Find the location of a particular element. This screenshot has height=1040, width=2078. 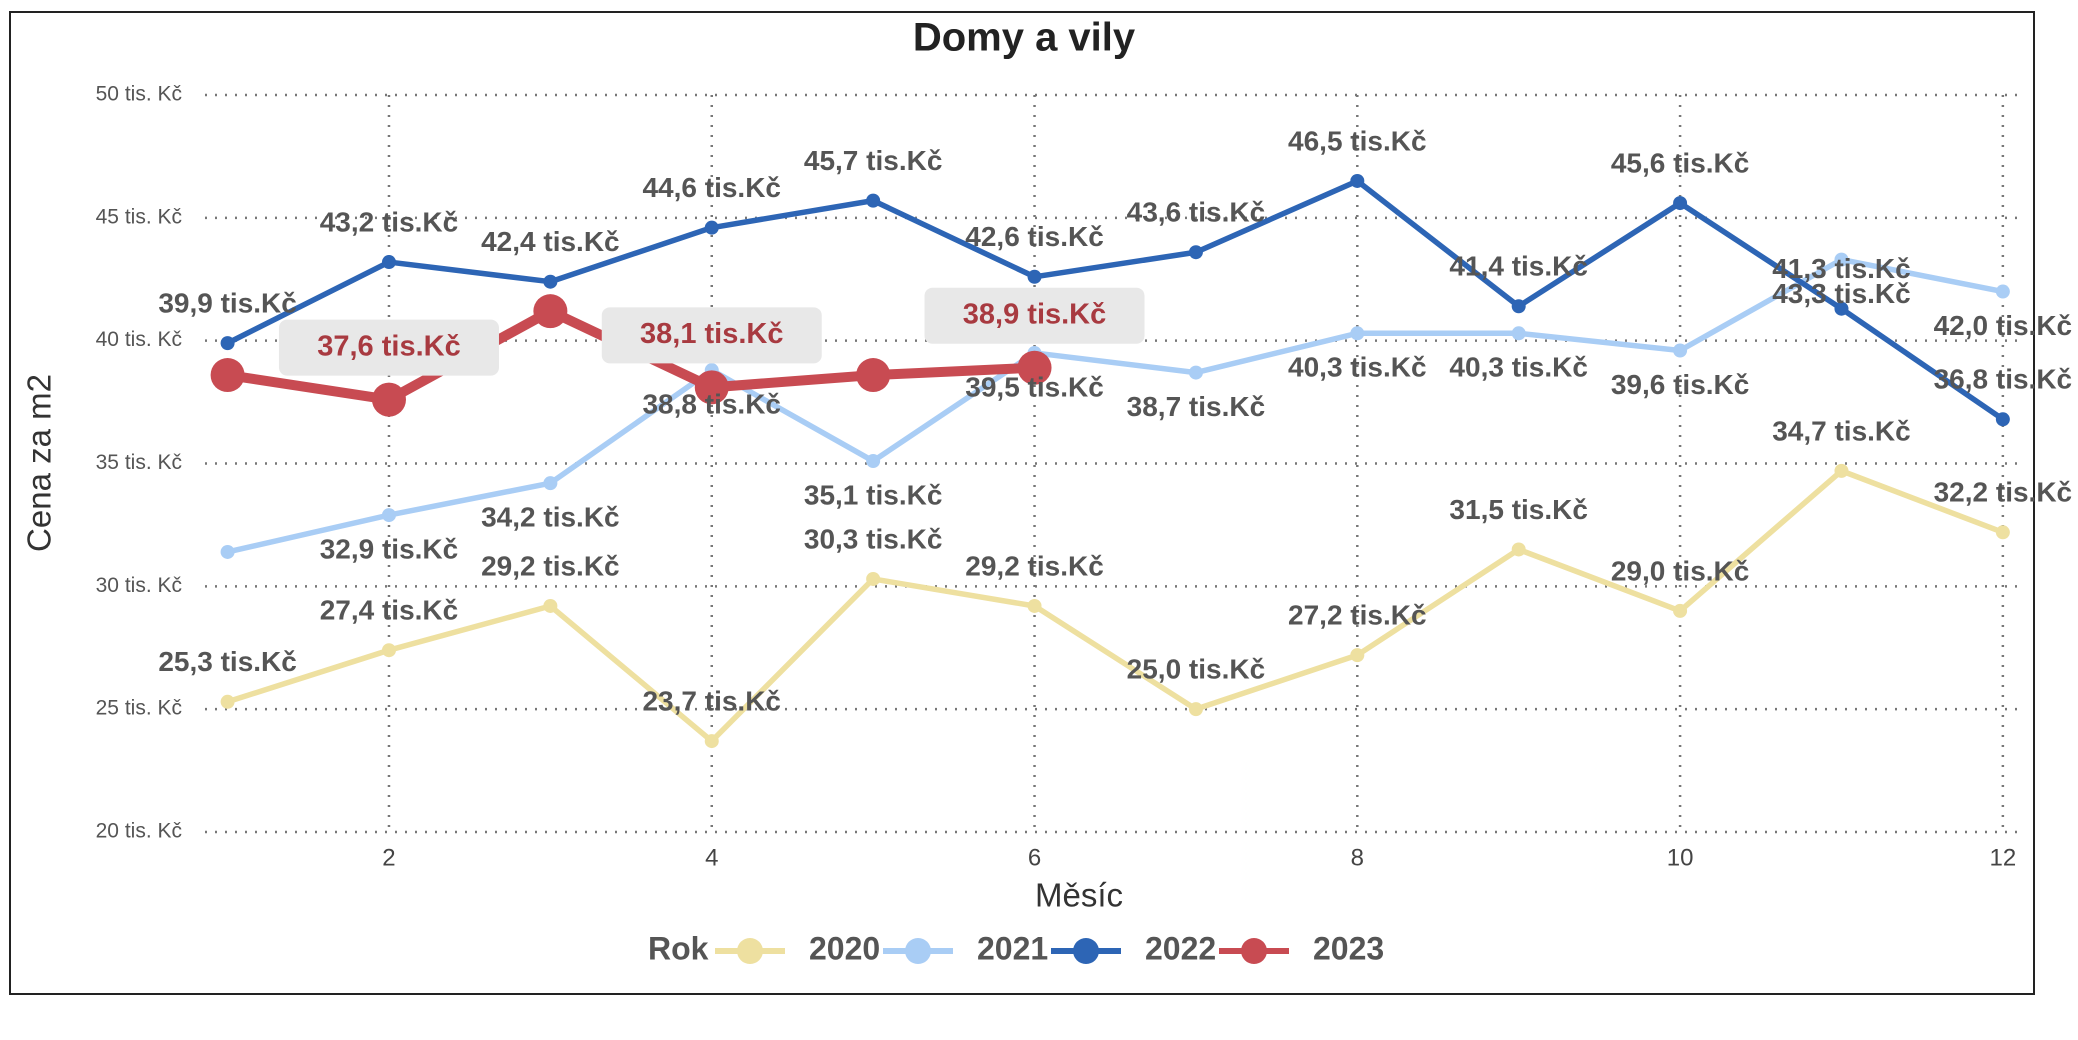

data-label: 38,8 tis.Kč is located at coordinates (711, 404).